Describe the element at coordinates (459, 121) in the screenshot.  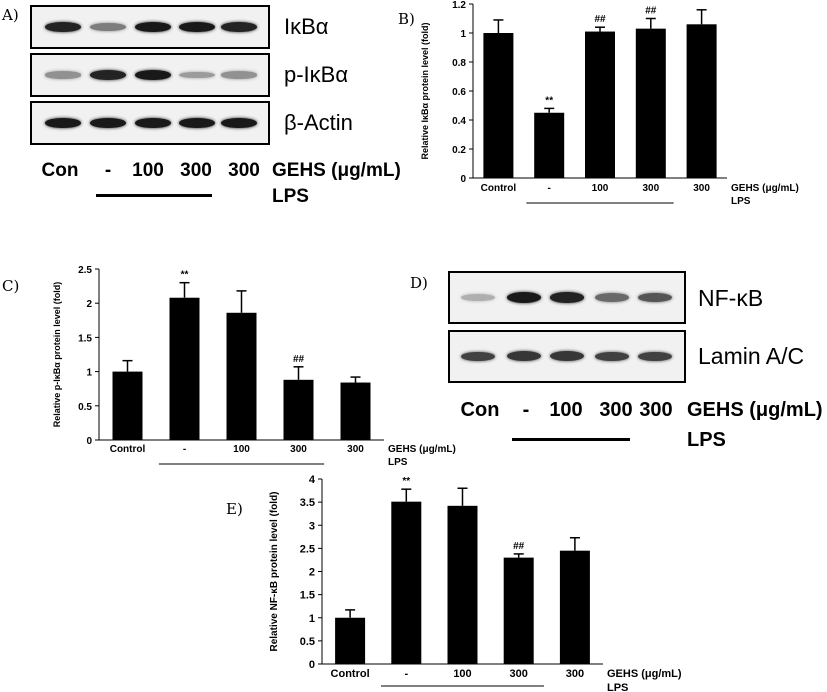
I see `y-tick-label: 0.4` at that location.